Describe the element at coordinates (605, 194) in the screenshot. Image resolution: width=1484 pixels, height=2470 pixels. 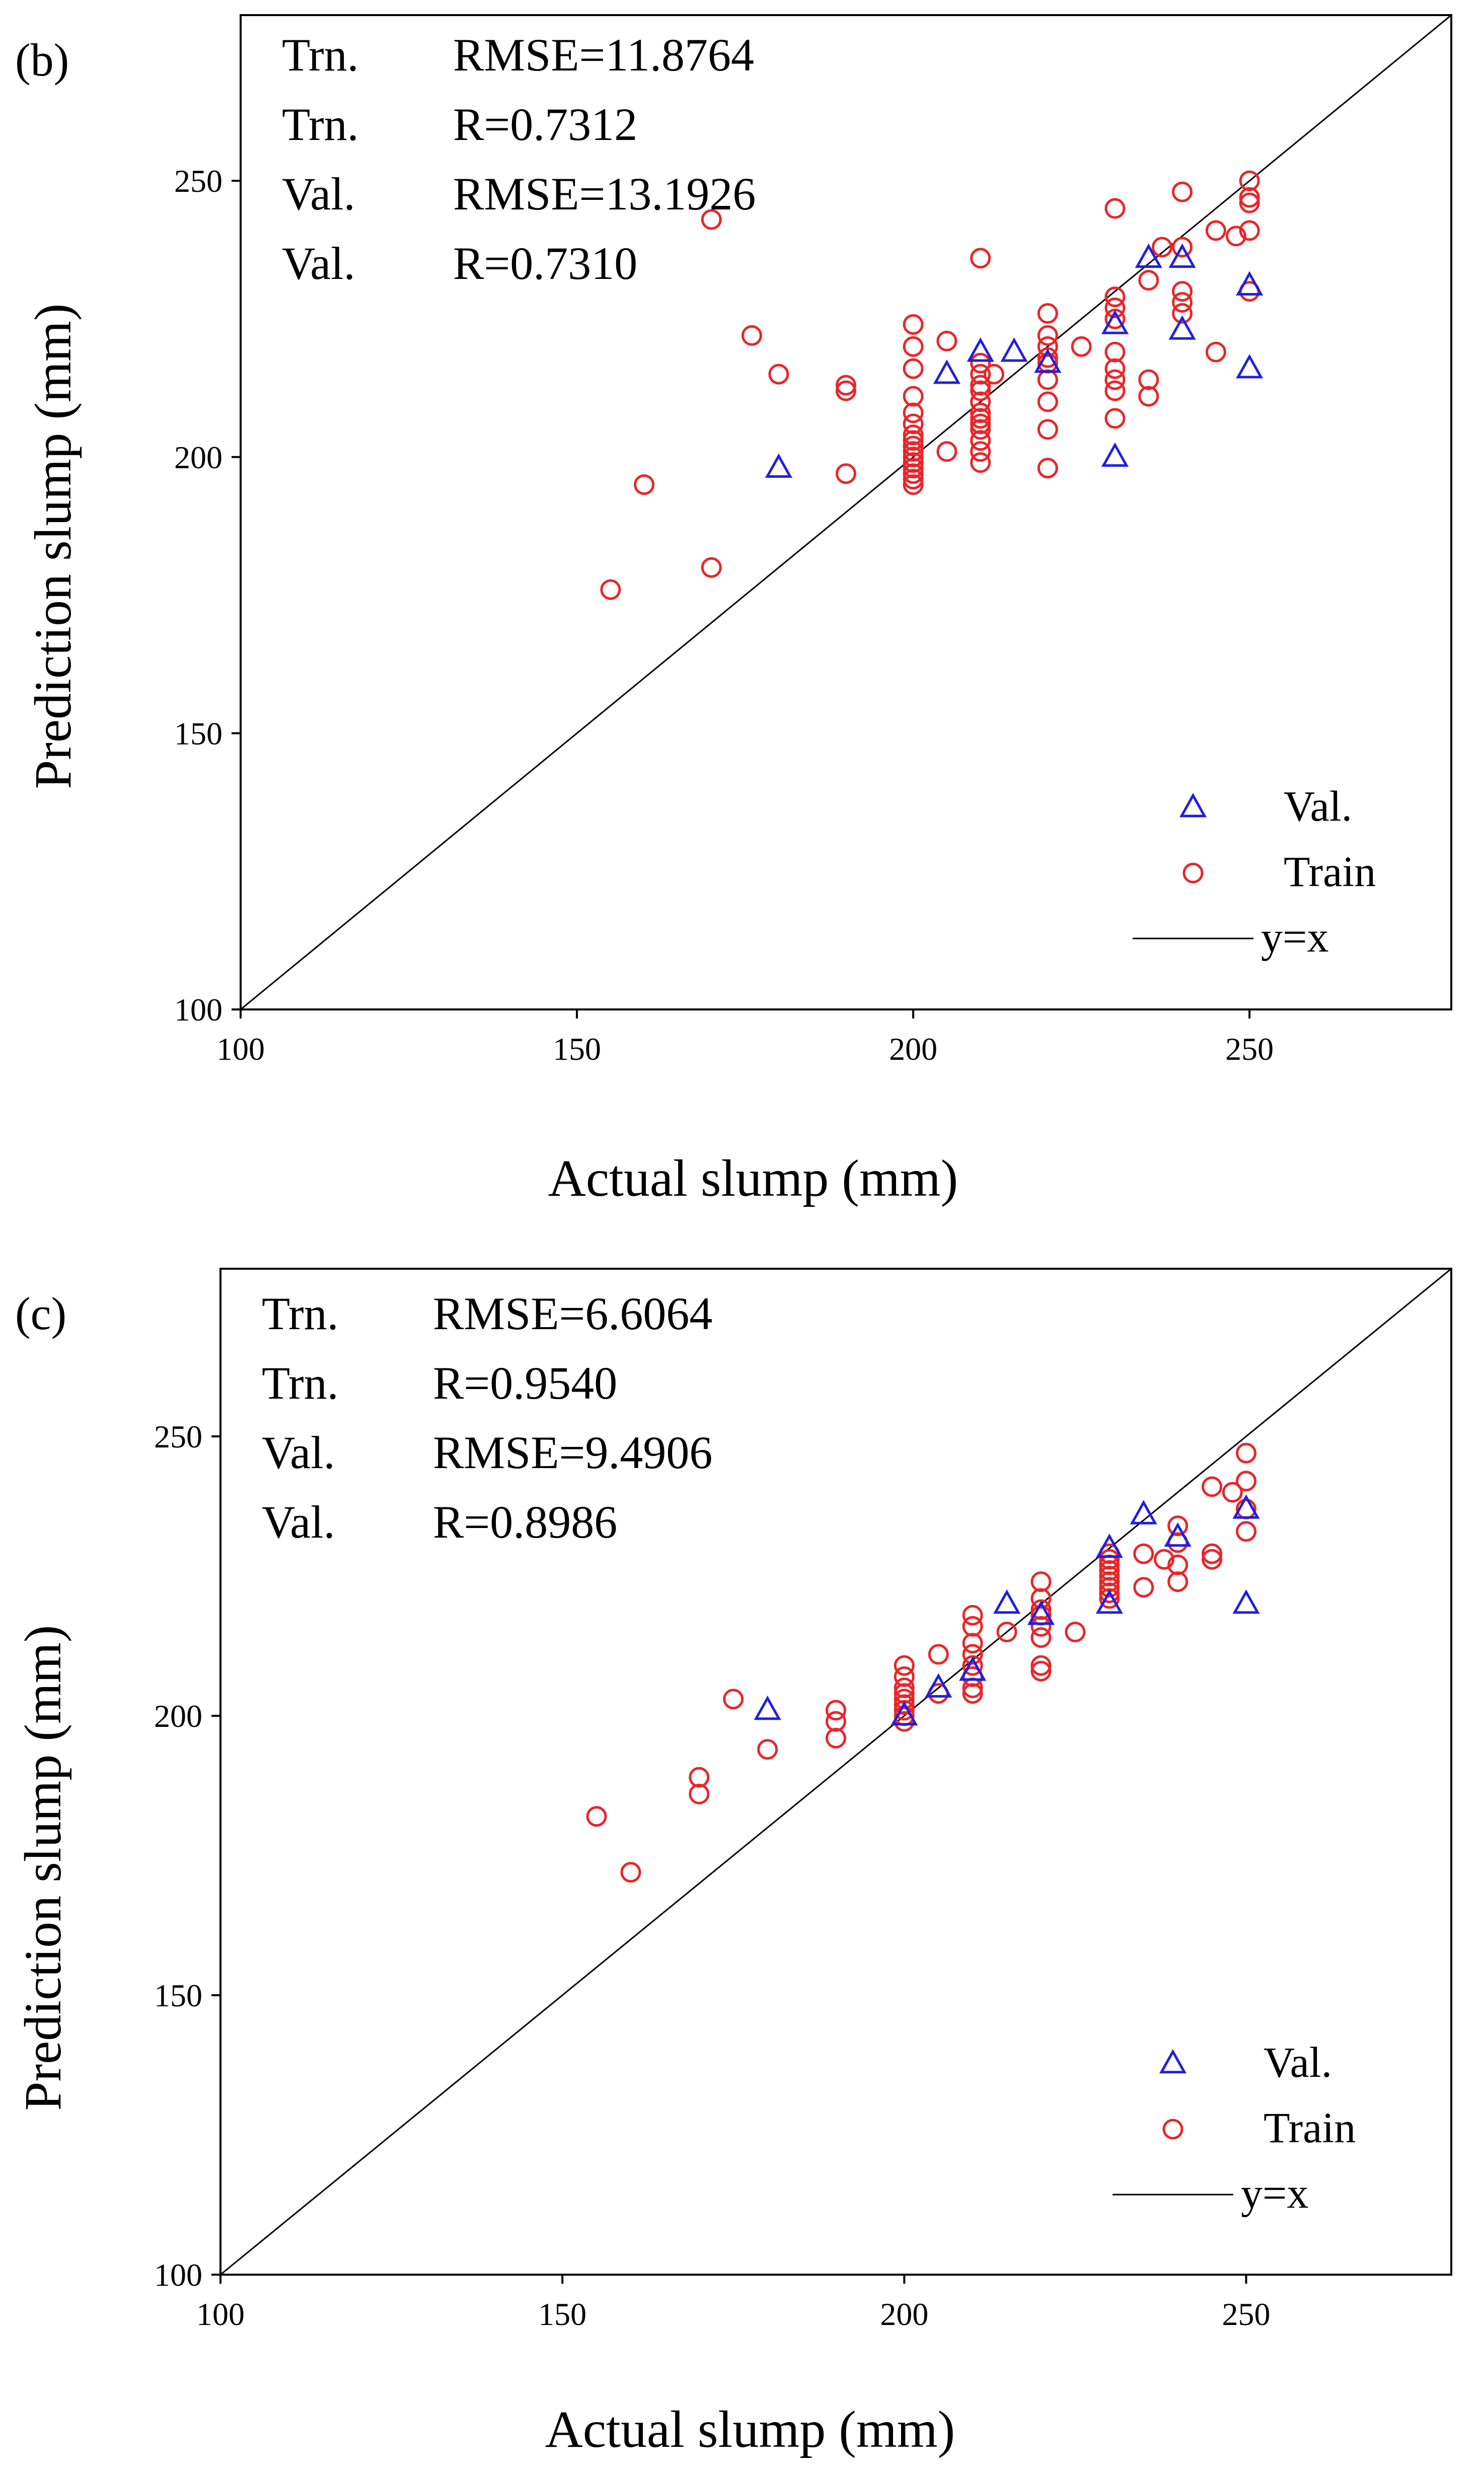
I see `stat-metric: RMSE=13.1926` at that location.